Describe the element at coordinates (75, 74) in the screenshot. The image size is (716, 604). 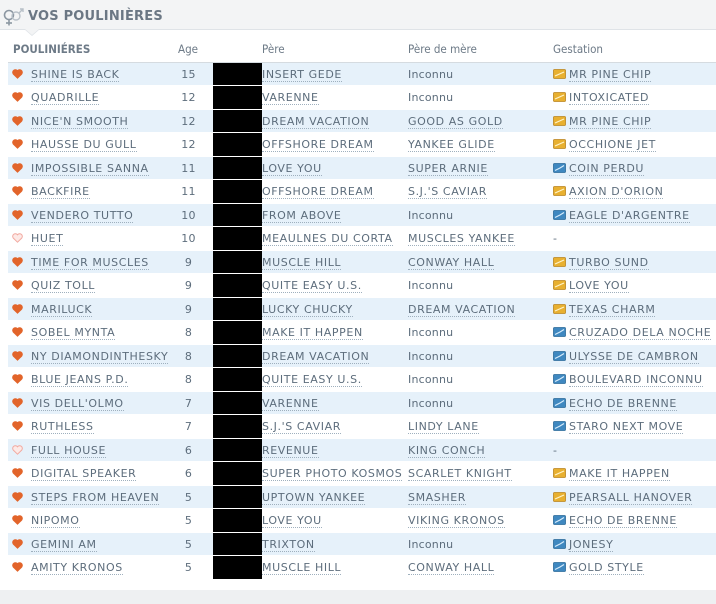
I see `mare-name-link: SHINE IS BACK` at that location.